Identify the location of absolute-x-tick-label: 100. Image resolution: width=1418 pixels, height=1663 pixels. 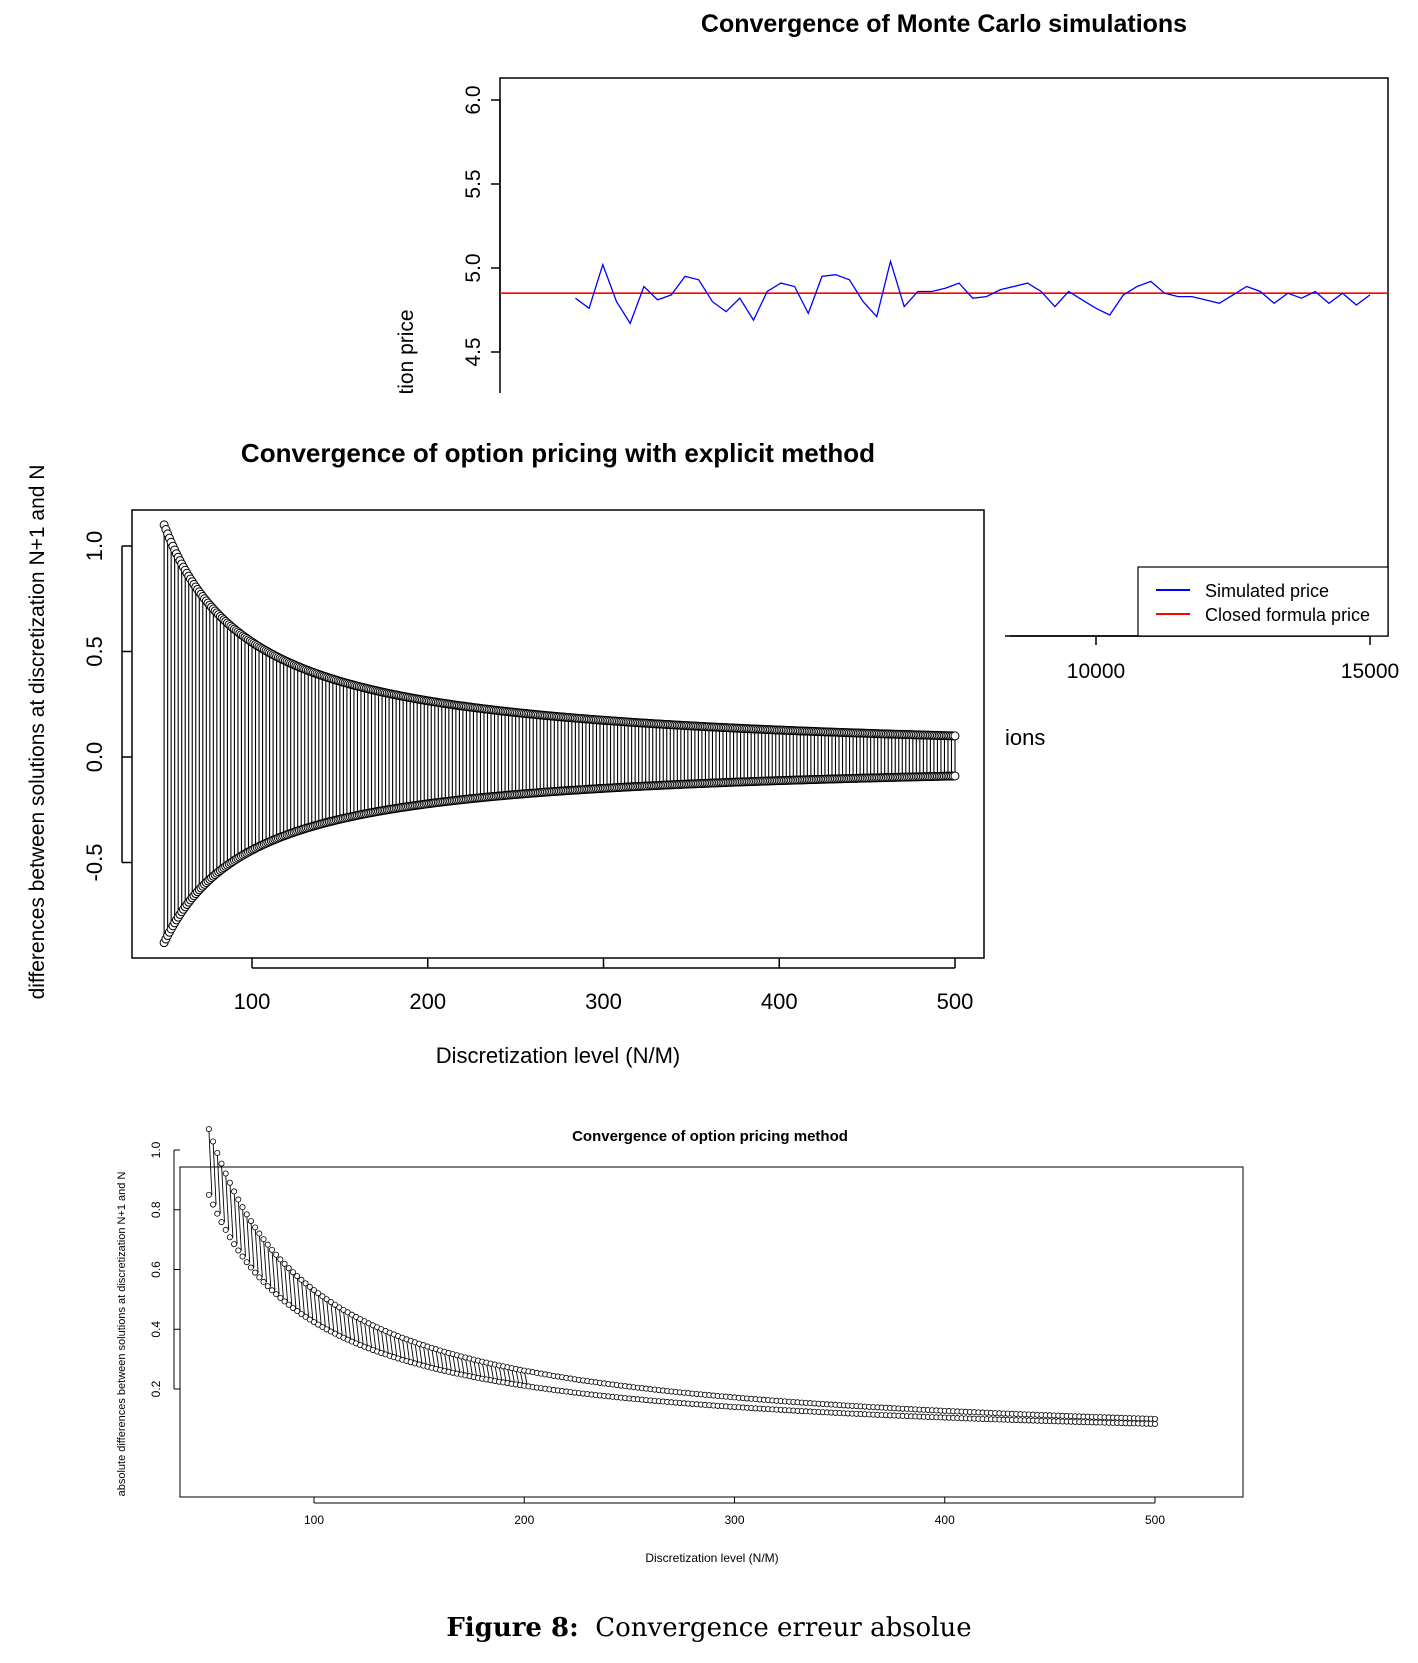
(314, 1520).